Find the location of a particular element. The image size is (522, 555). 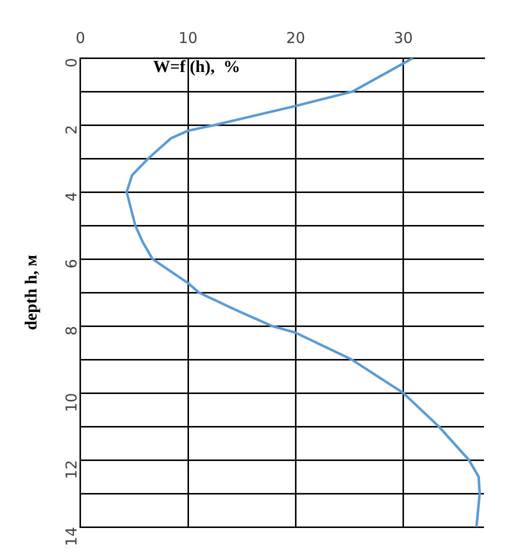

y-tick-label: 14 is located at coordinates (71, 536).